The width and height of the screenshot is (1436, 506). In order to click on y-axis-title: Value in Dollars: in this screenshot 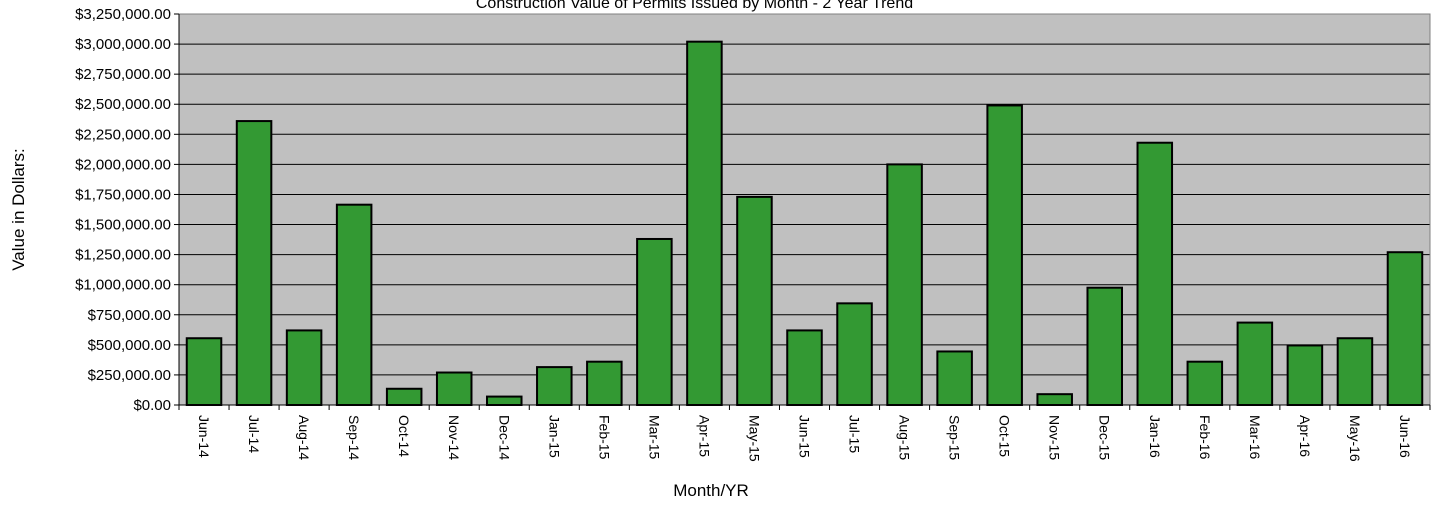, I will do `click(18, 209)`.